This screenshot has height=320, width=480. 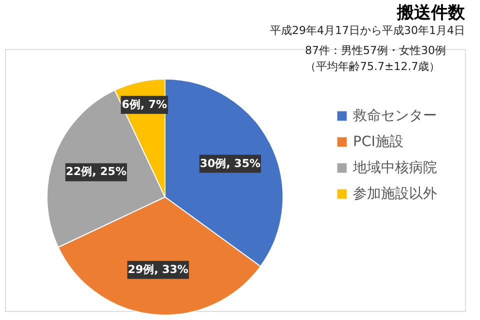 I want to click on data-label: 29例, 33%, so click(x=158, y=269).